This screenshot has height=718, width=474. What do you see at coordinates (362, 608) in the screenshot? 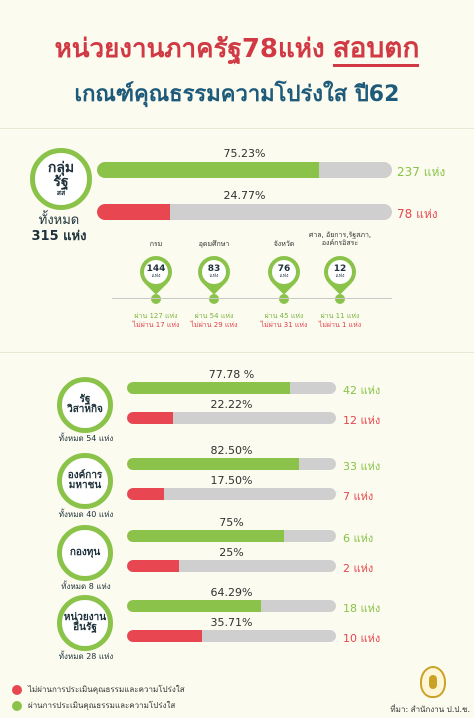
I see `bar-count-label: 18 แห่ง` at bounding box center [362, 608].